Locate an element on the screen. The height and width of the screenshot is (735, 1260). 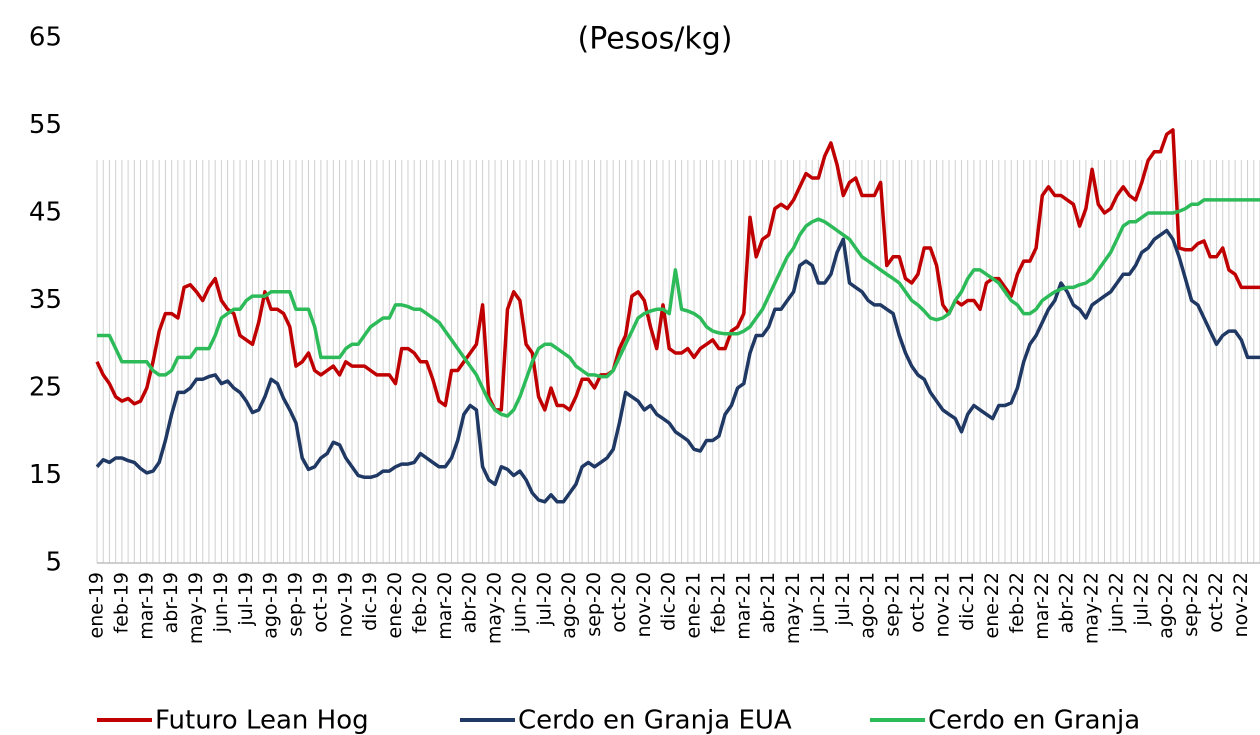
x-tick-label: ago-20 is located at coordinates (569, 605).